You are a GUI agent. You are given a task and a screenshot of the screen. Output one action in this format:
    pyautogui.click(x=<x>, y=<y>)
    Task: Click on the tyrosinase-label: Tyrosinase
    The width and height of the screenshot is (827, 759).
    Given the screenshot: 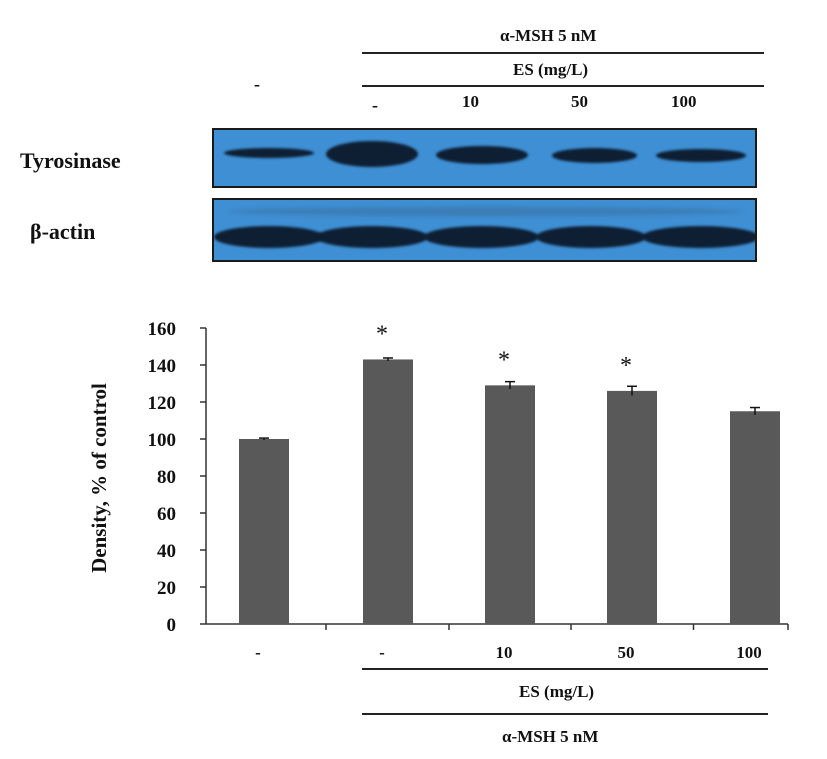 What is the action you would take?
    pyautogui.click(x=70, y=160)
    